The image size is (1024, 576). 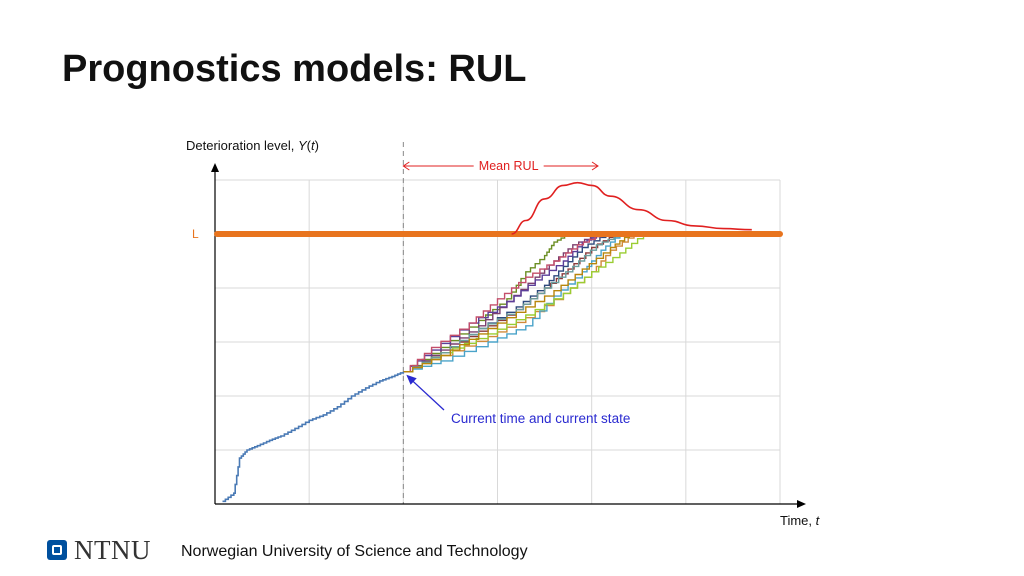 I want to click on ntnu-logo: NTNU, so click(x=99, y=550).